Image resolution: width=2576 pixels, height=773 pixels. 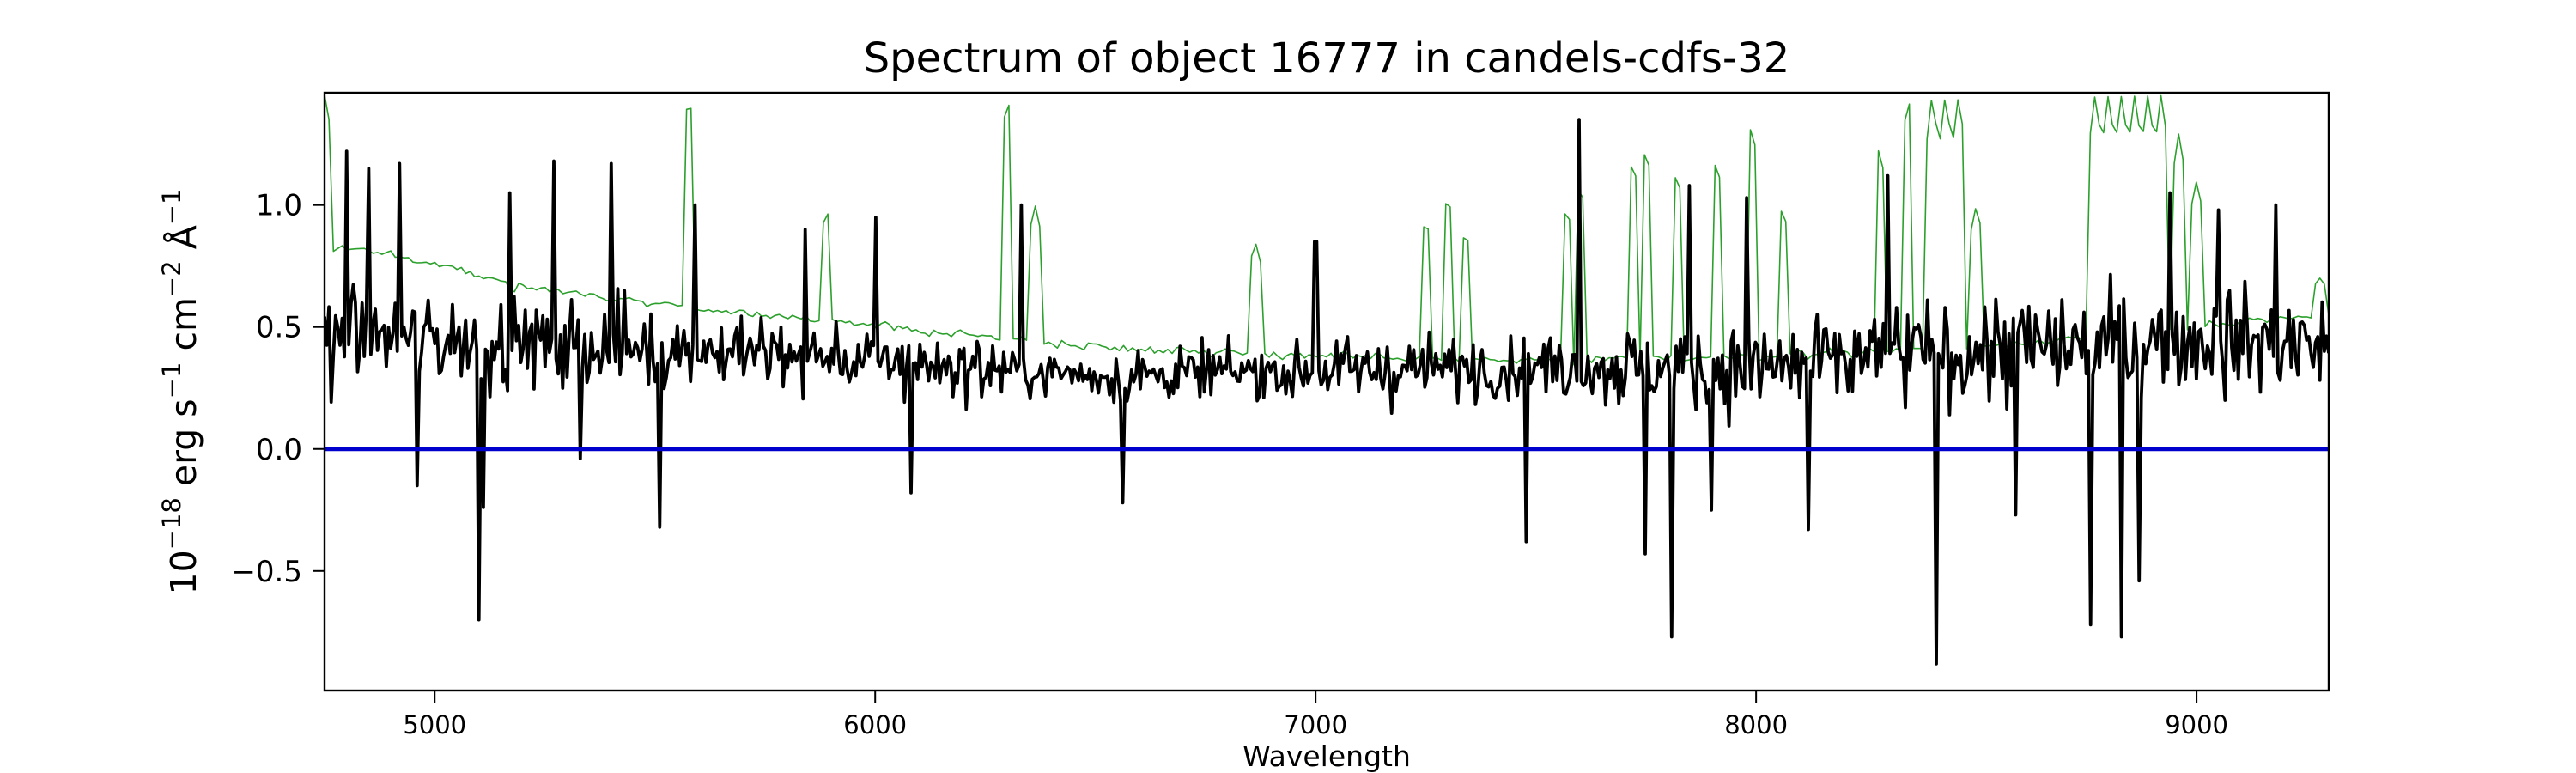 What do you see at coordinates (279, 450) in the screenshot?
I see `y-tick-label: 0.0` at bounding box center [279, 450].